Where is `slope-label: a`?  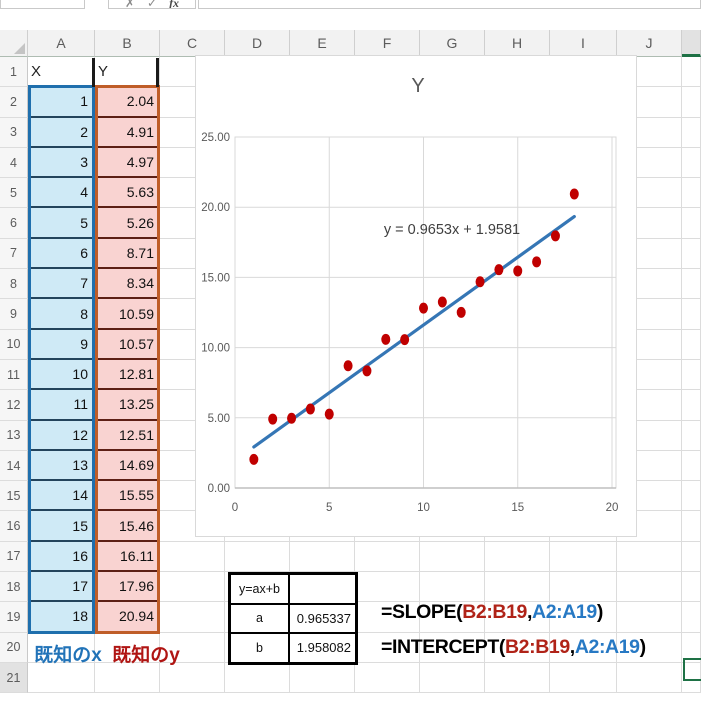
slope-label: a is located at coordinates (259, 618).